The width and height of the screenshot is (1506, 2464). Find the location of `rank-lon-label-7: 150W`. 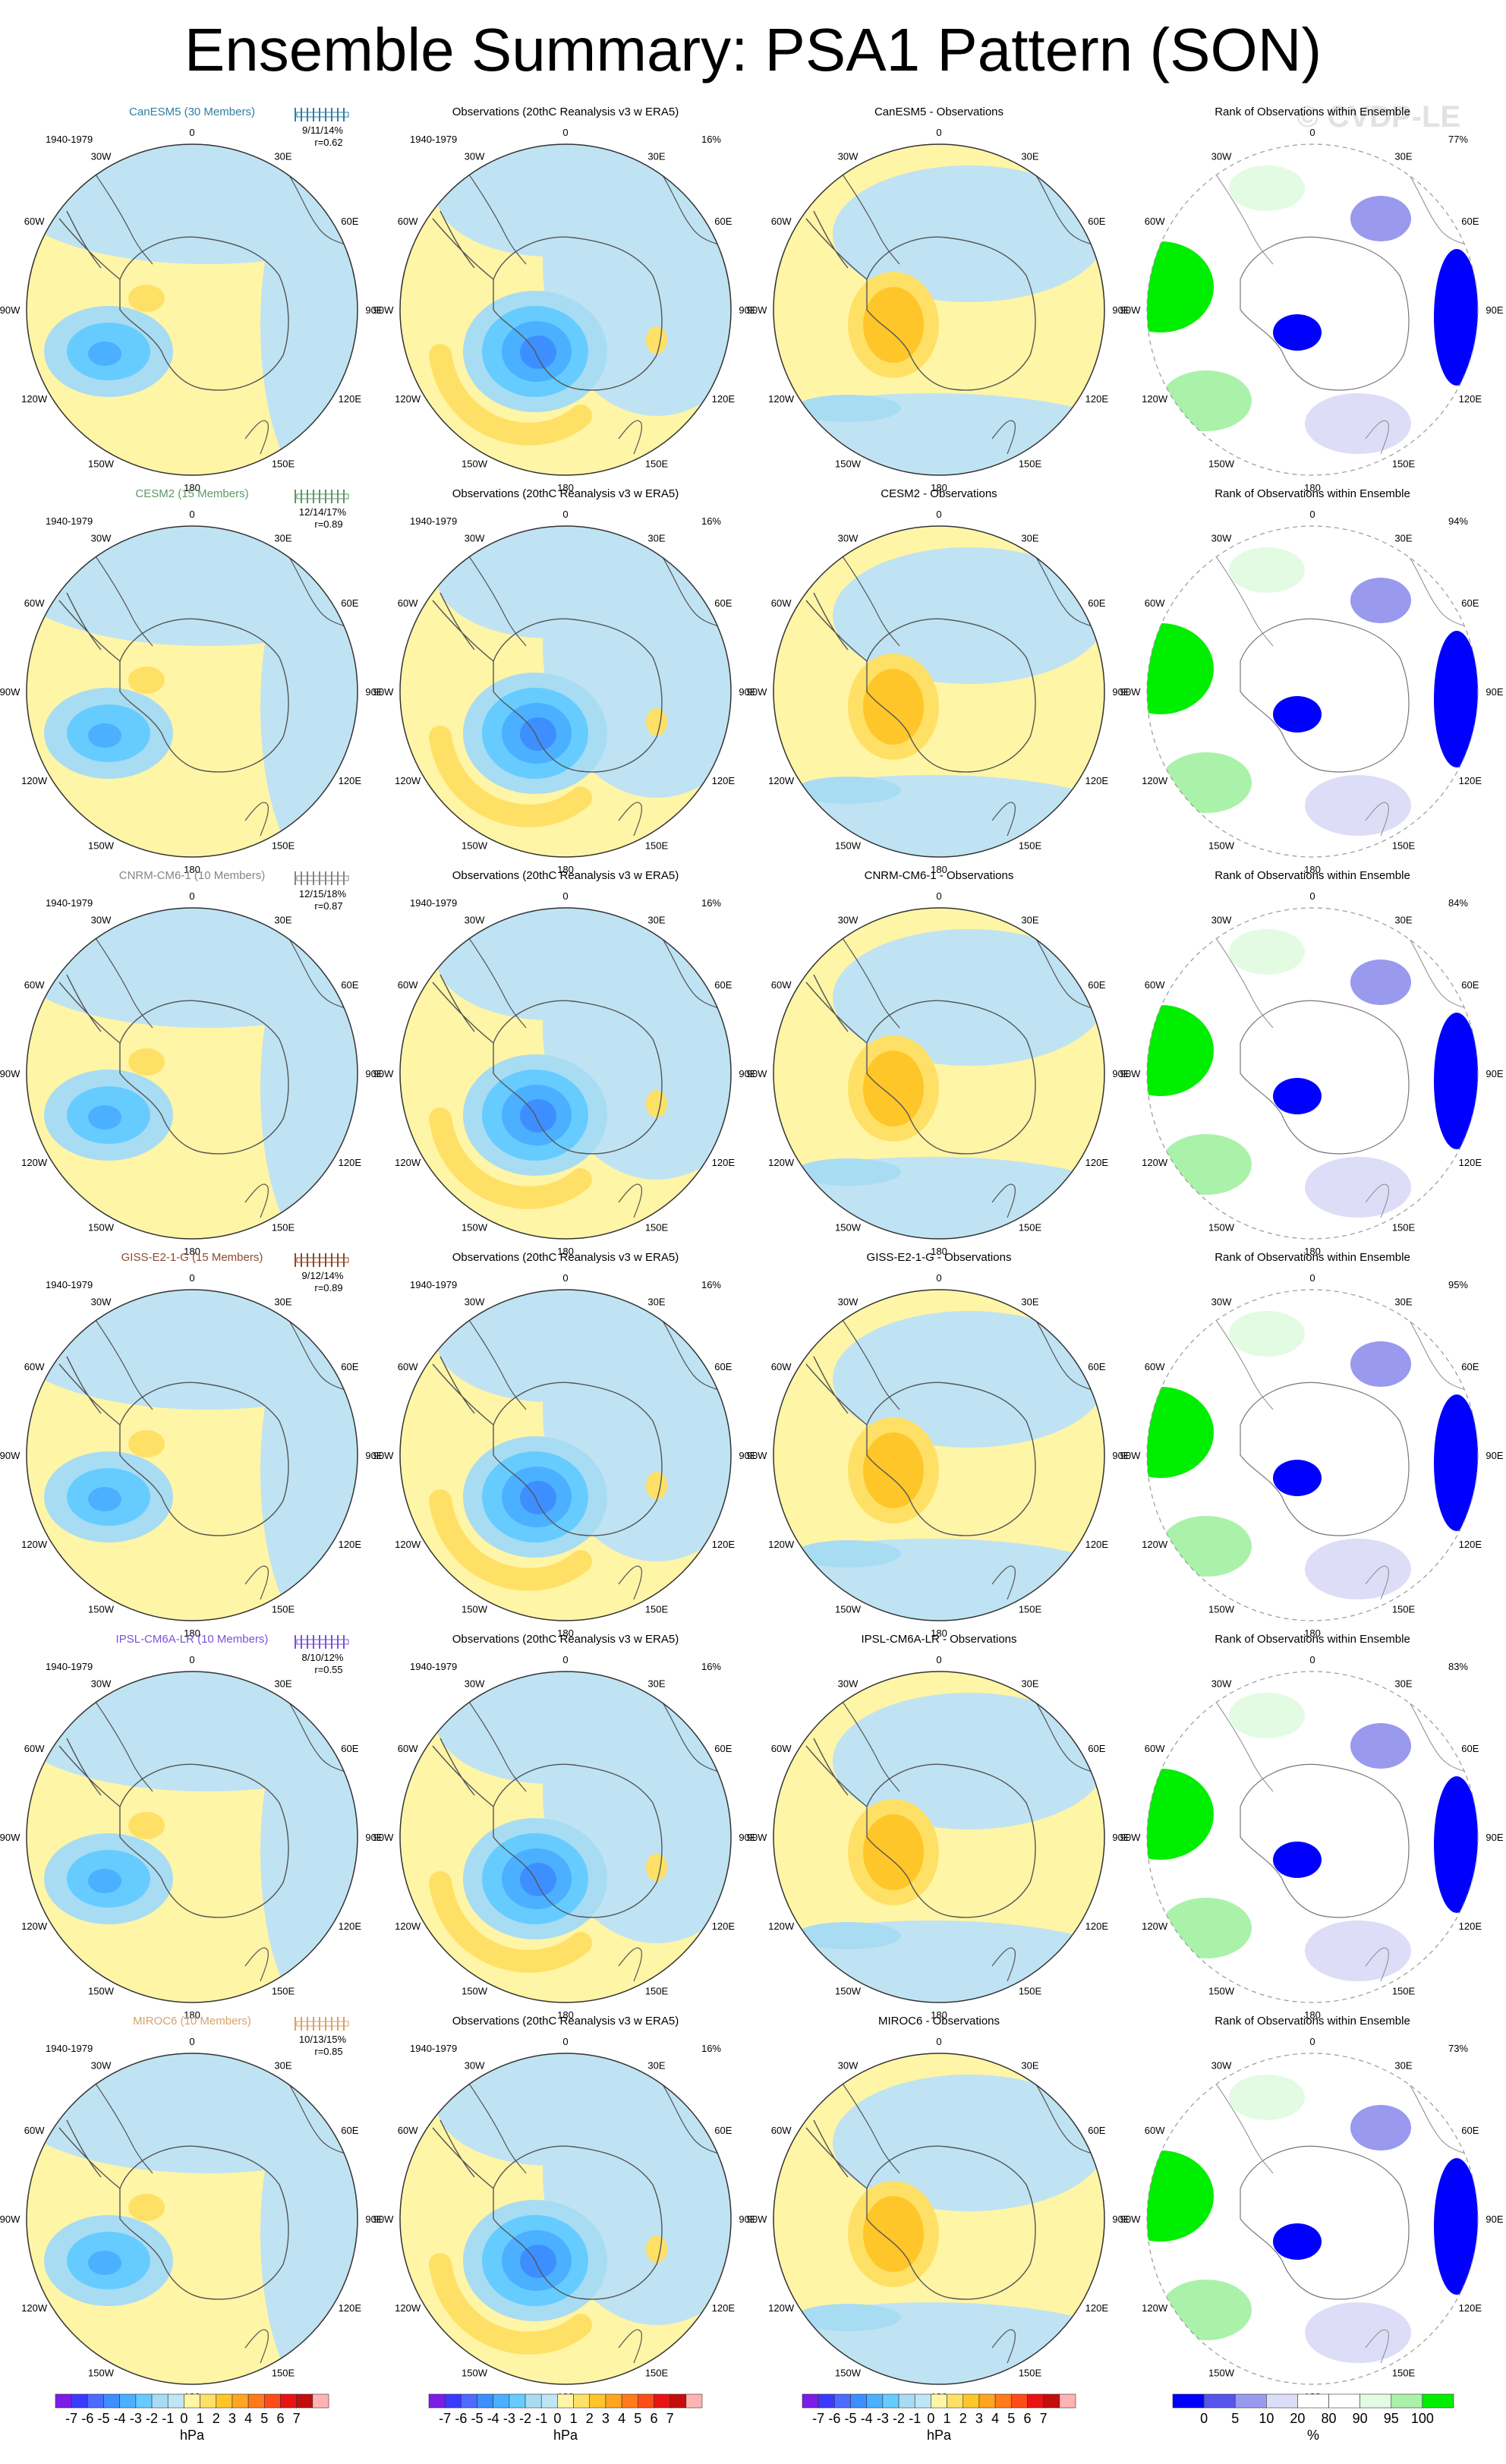

rank-lon-label-7: 150W is located at coordinates (1221, 1991).